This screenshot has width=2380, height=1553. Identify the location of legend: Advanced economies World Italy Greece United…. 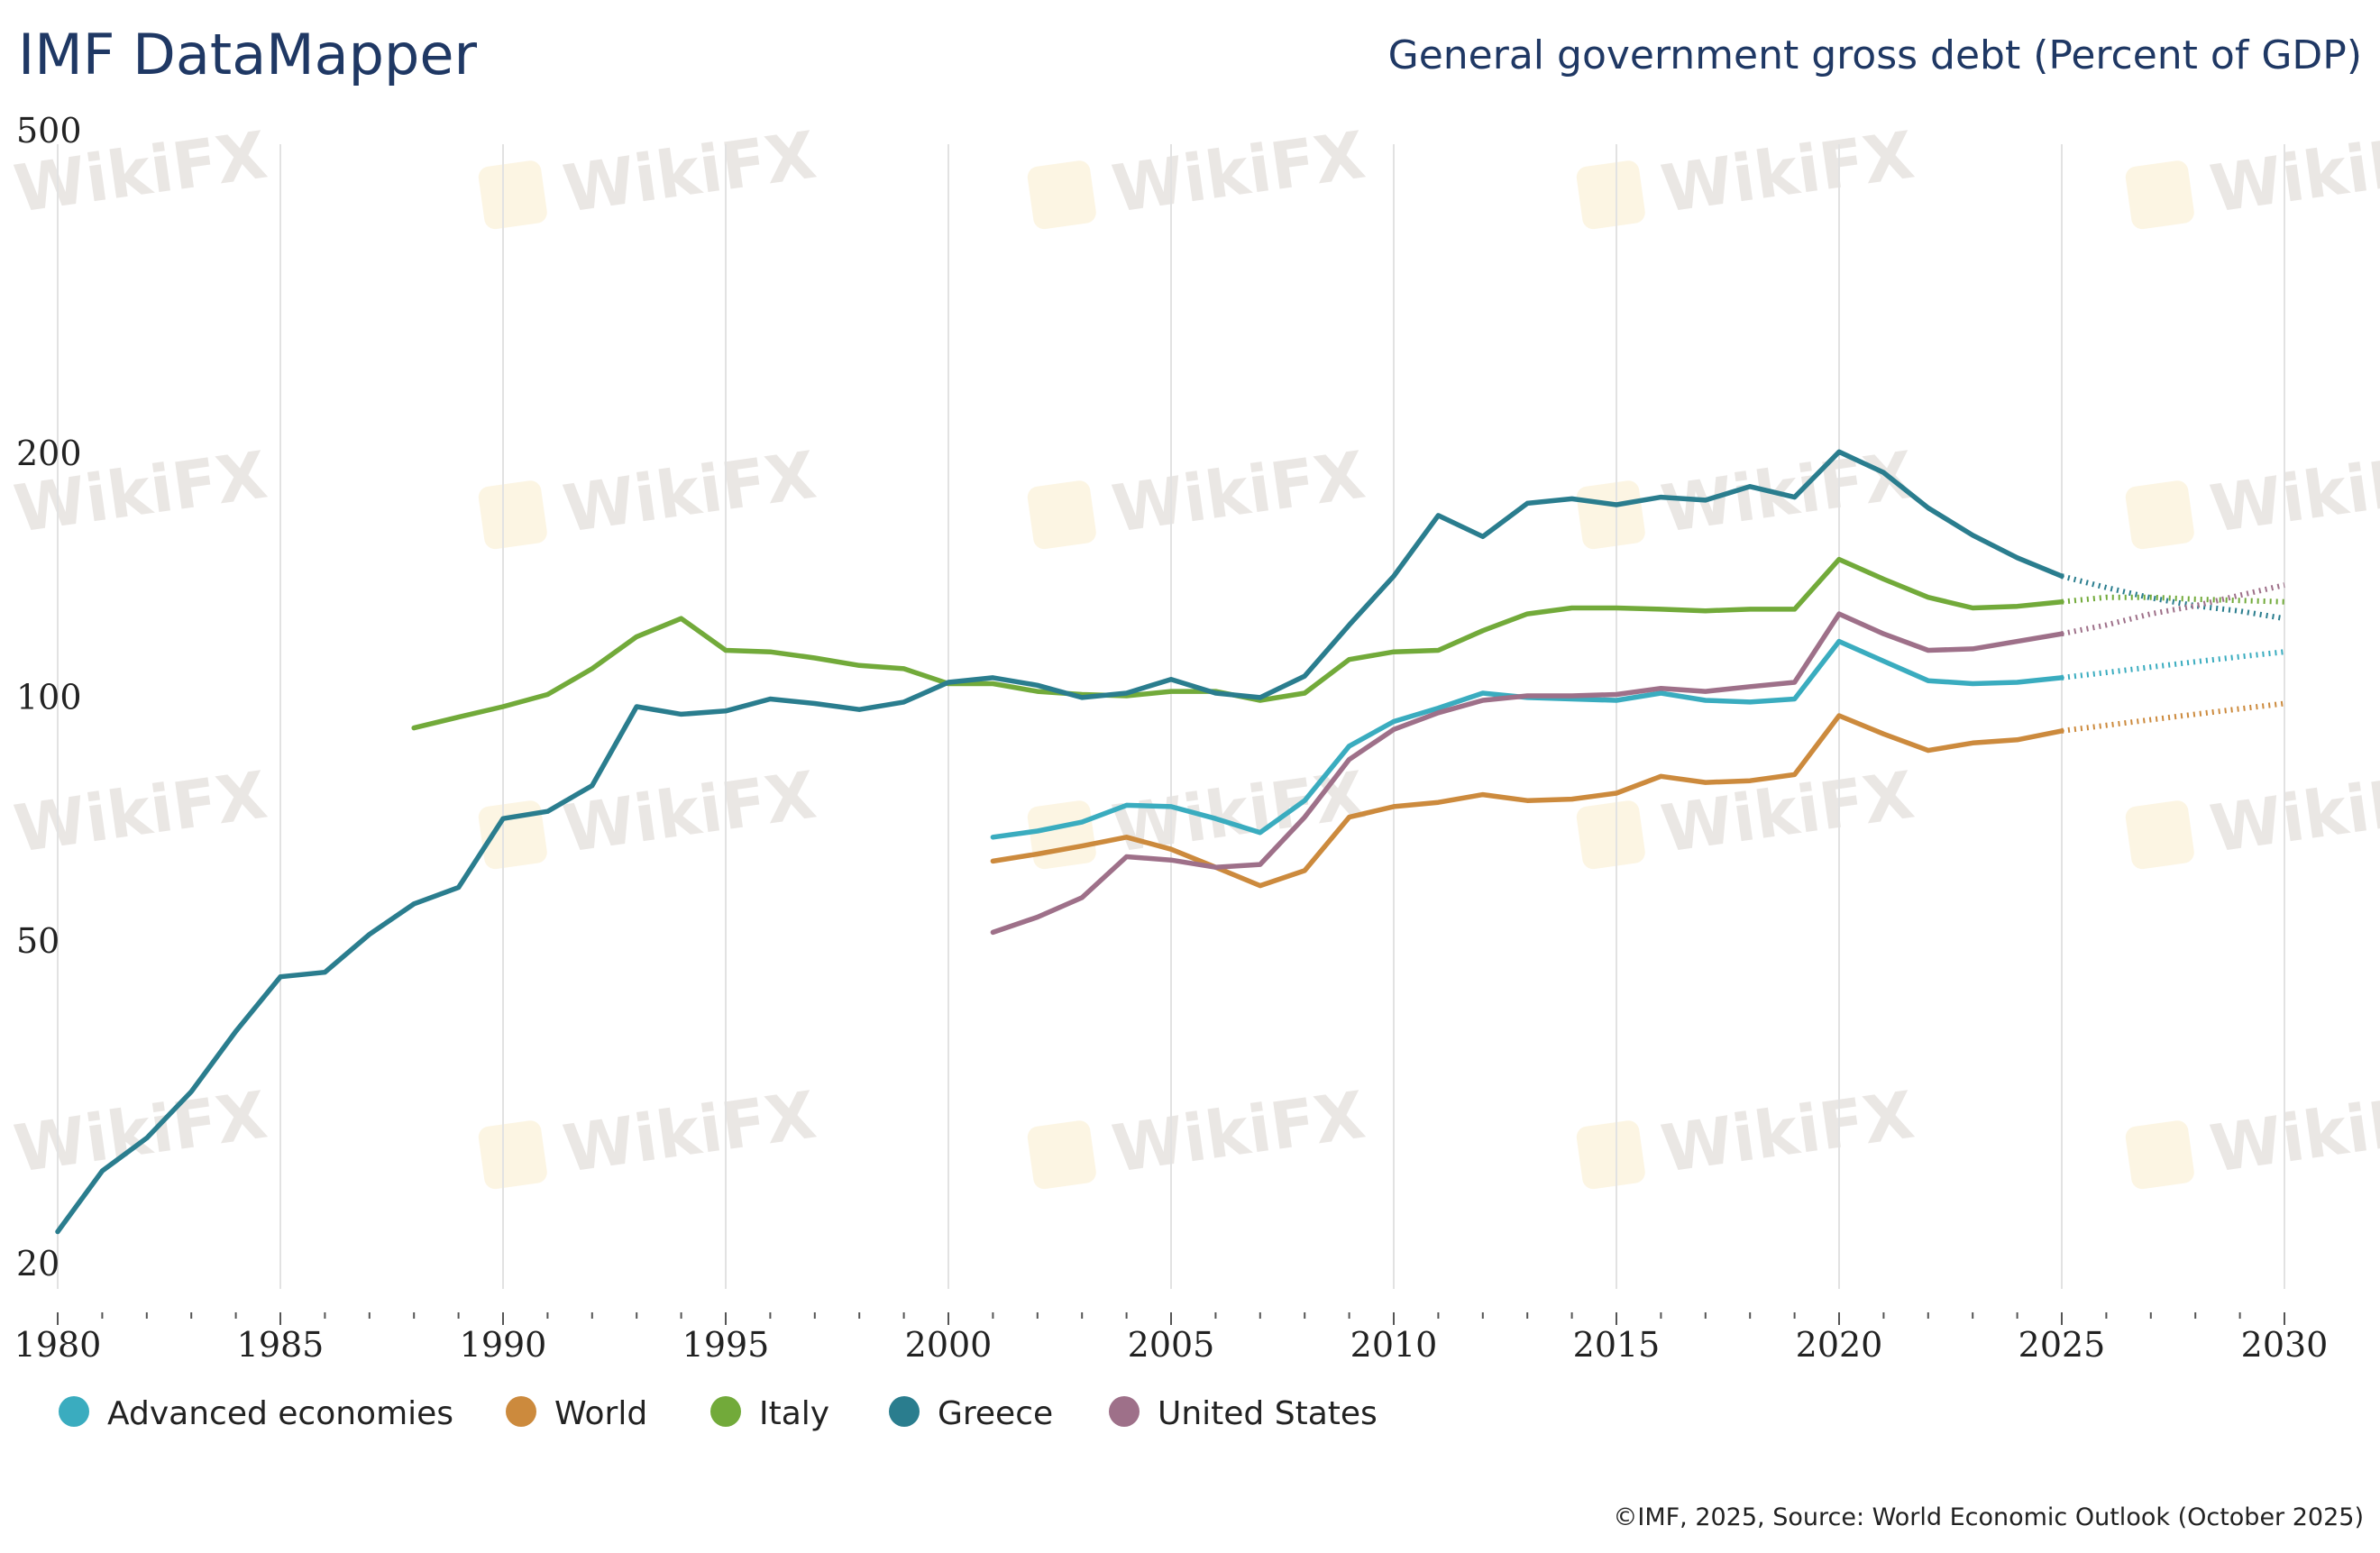
(719, 1413).